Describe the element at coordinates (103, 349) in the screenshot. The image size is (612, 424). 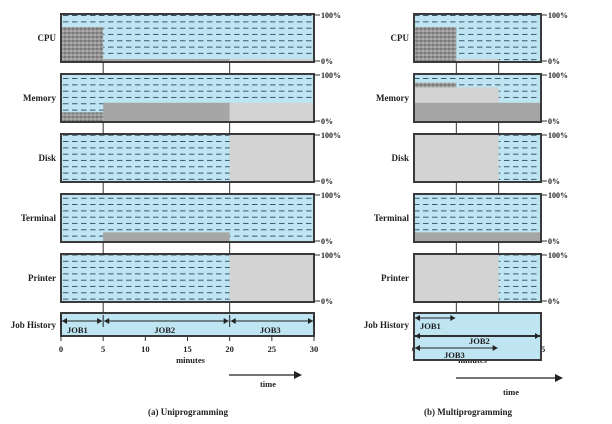
I see `x-tick-label: 5` at that location.